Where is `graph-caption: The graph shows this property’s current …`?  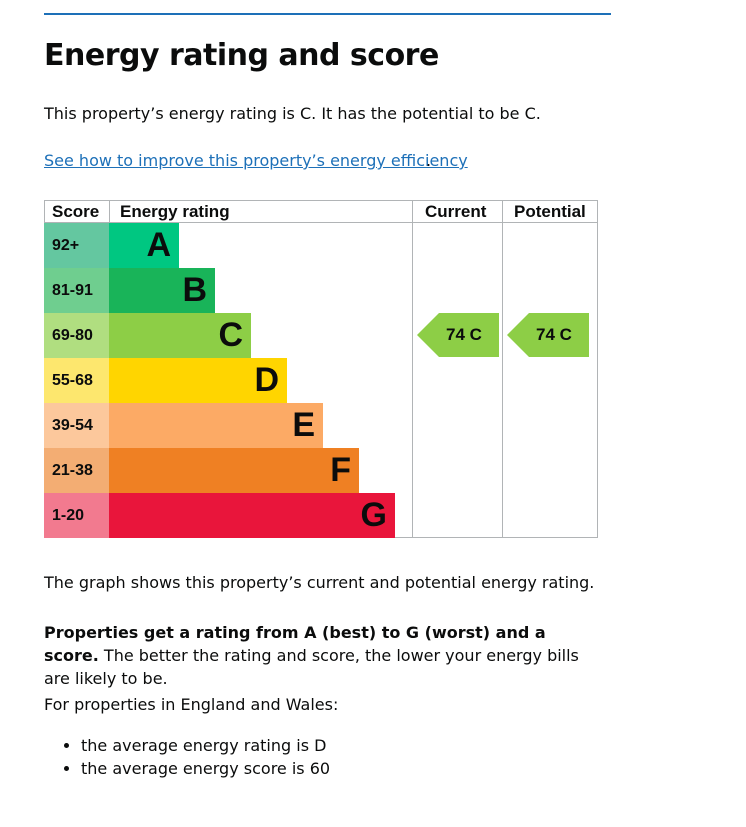
graph-caption: The graph shows this property’s current … is located at coordinates (319, 582).